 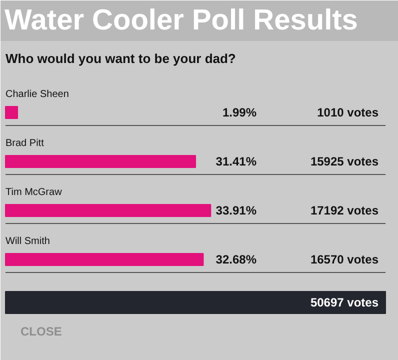 I want to click on y-tick-label: Brad Pitt, so click(x=25, y=143).